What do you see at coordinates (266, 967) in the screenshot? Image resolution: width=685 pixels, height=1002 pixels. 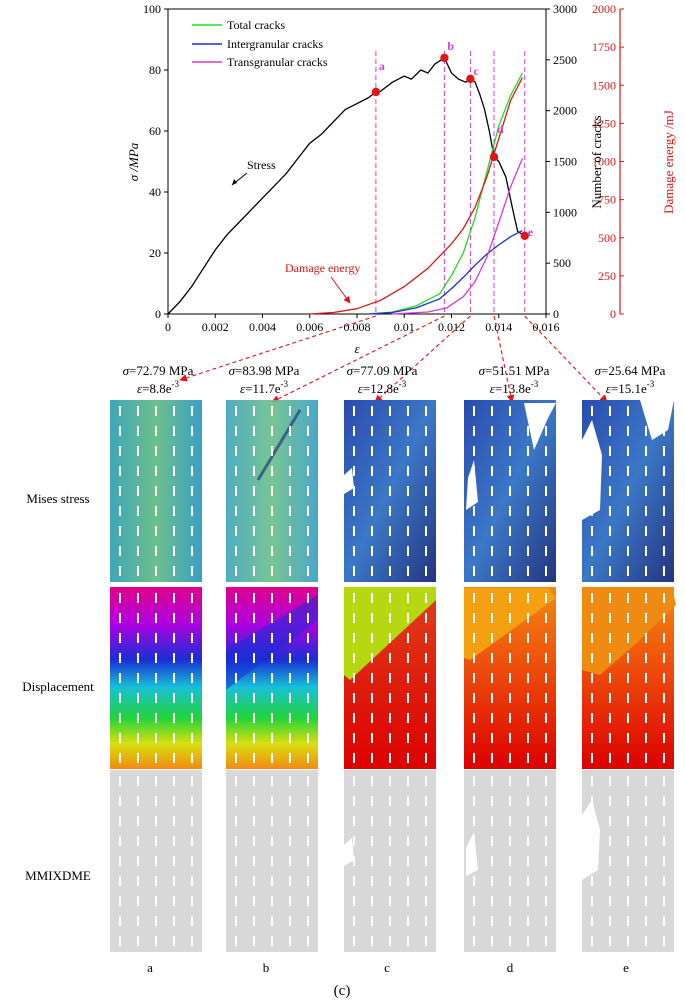 I see `column-label-b: b` at bounding box center [266, 967].